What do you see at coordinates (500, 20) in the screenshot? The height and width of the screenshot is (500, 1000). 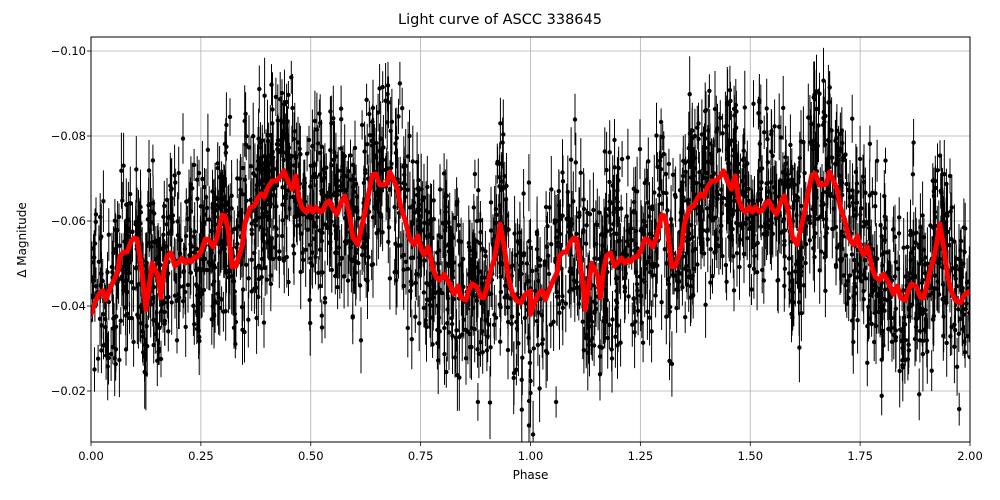 I see `chart-title: Light curve of ASCC 338645` at bounding box center [500, 20].